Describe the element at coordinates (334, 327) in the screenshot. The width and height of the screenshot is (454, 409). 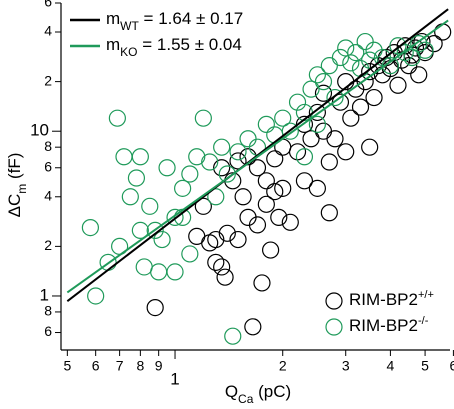
I see `legend-marker` at that location.